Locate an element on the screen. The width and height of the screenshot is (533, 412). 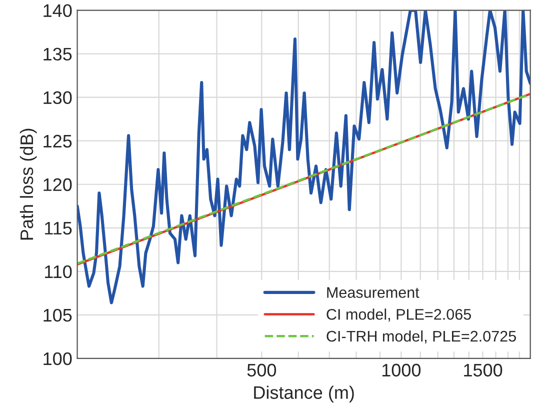
y-tick-label: 110 is located at coordinates (58, 271).